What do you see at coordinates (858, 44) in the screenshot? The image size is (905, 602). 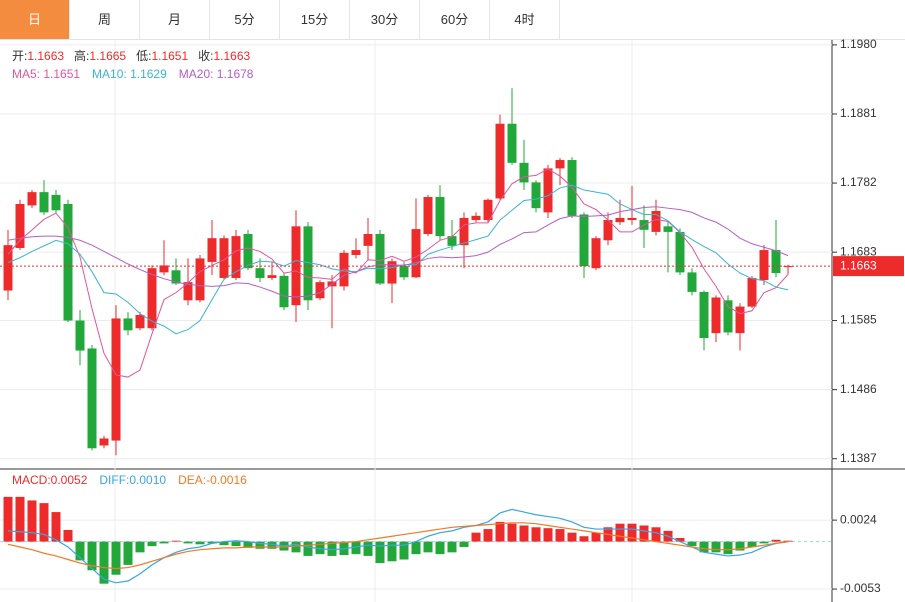 I see `y-tick-label: 1.1980` at bounding box center [858, 44].